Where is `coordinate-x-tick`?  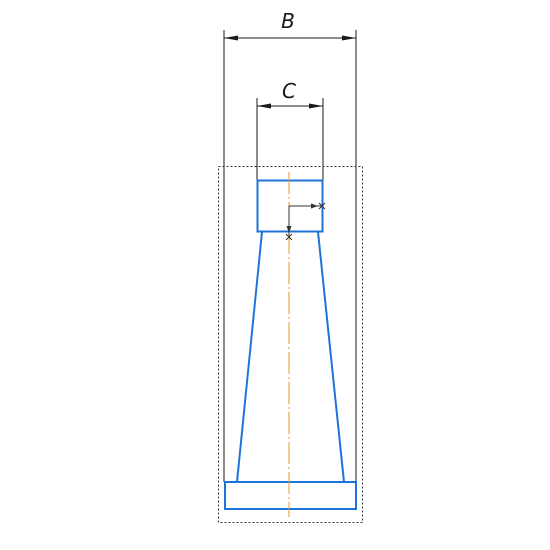
coordinate-x-tick is located at coordinates (322, 206).